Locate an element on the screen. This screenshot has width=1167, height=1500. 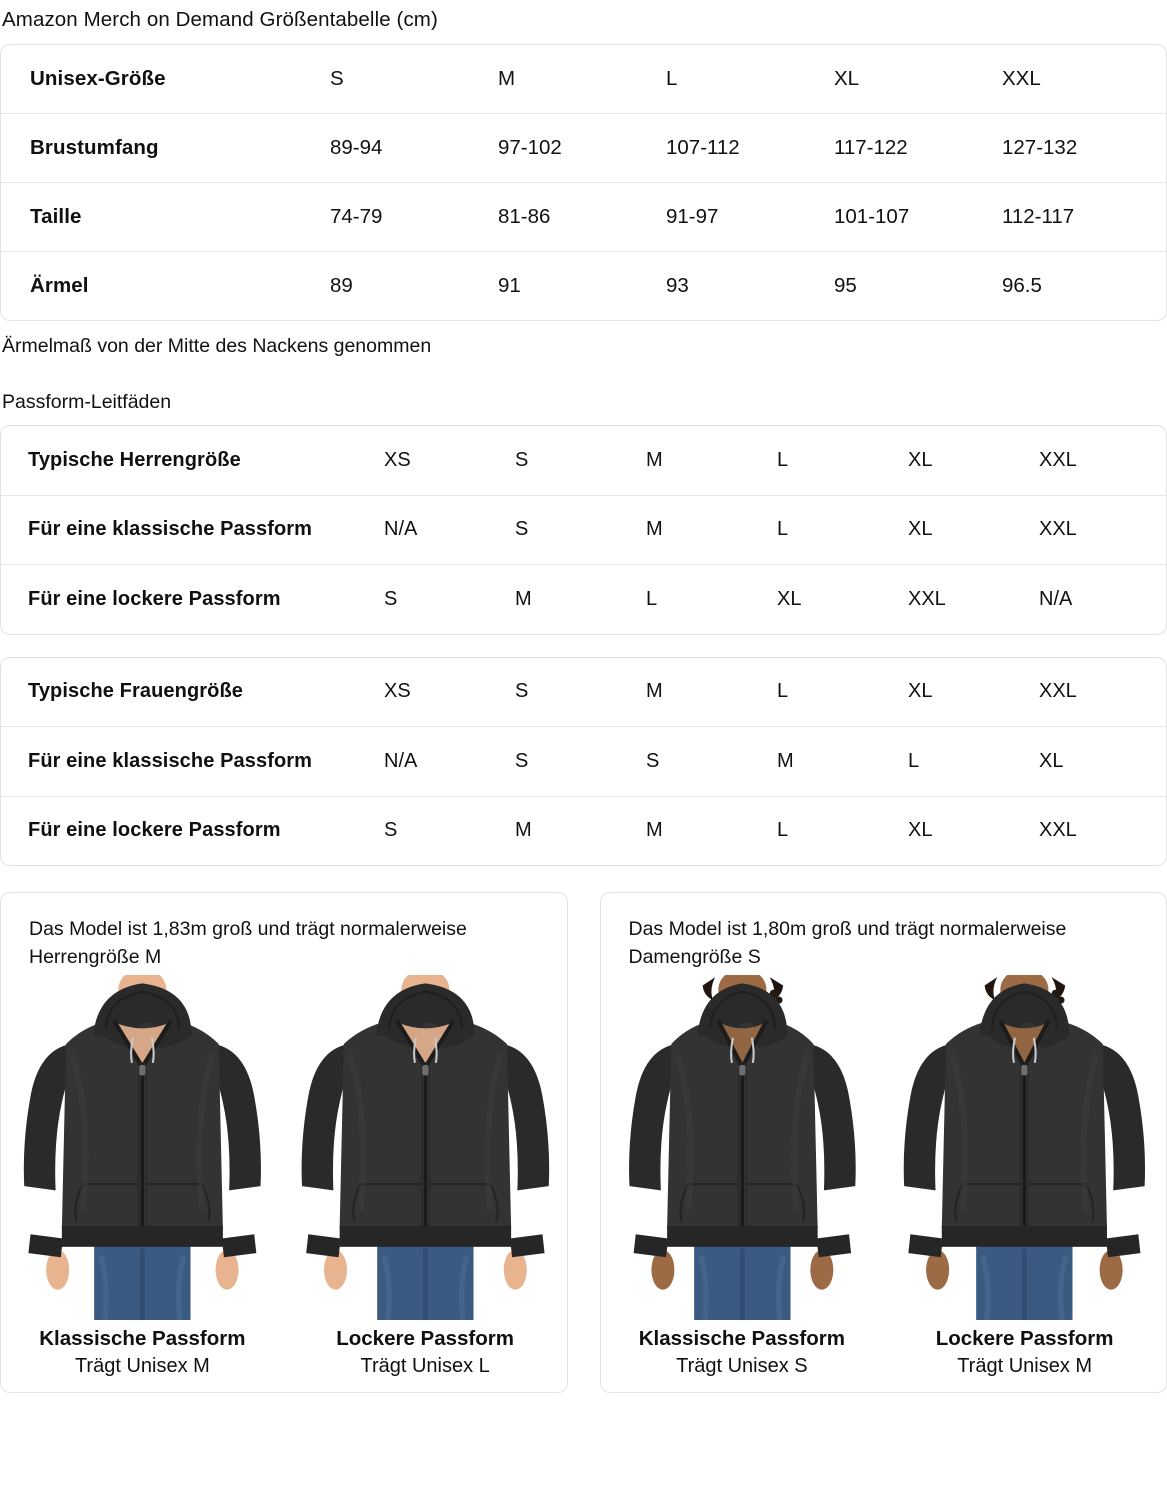
size-chart-row-label: Brustumfang is located at coordinates (163, 148).